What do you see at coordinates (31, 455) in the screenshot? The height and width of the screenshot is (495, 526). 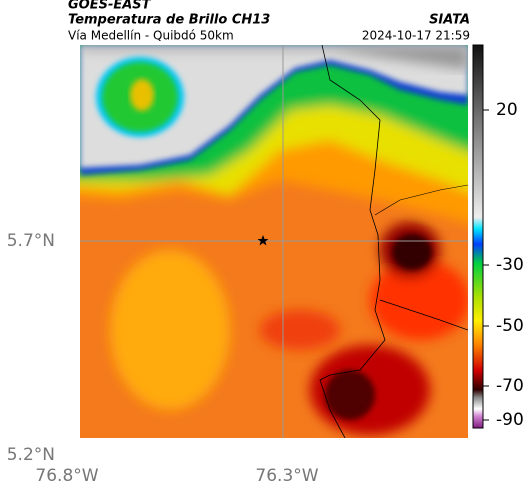 I see `lat-label: 5.2°N` at bounding box center [31, 455].